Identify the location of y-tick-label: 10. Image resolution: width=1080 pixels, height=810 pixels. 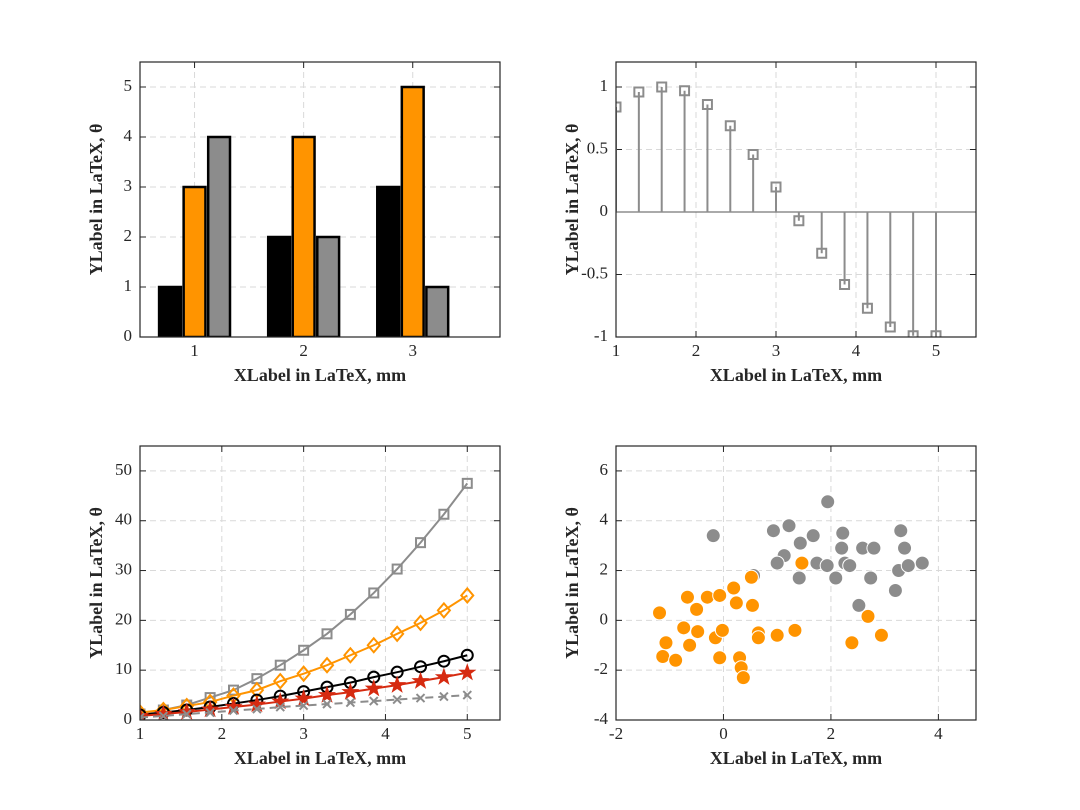
(123, 668).